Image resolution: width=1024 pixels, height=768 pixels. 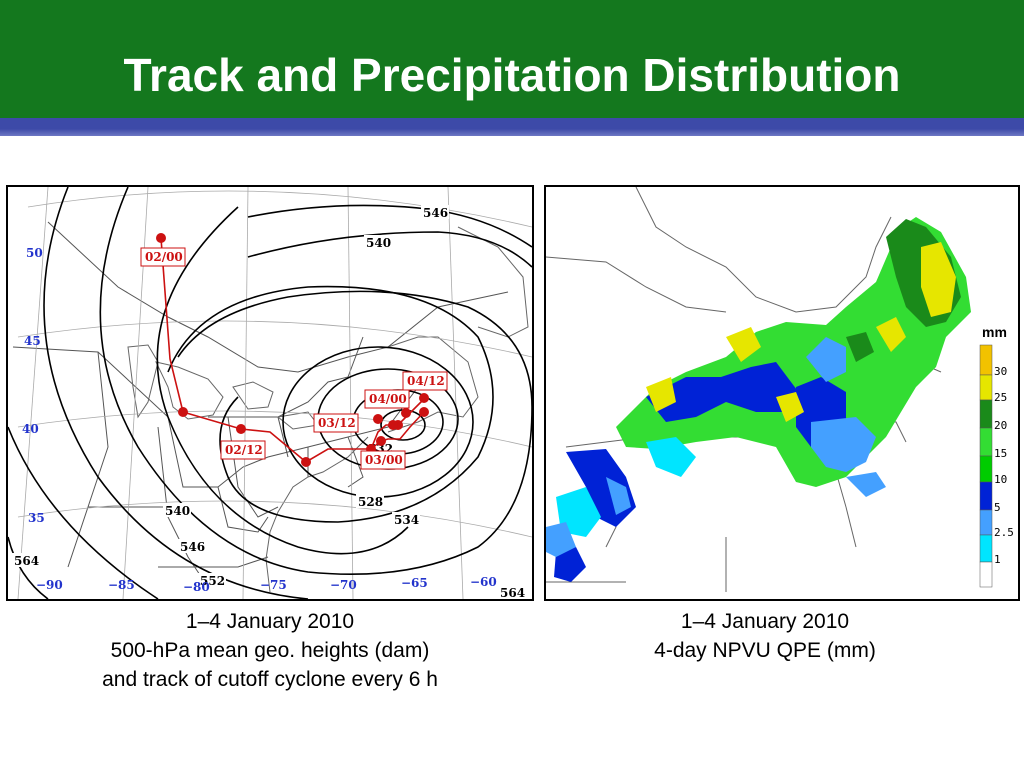 What do you see at coordinates (212, 581) in the screenshot?
I see `contour-label: 552` at bounding box center [212, 581].